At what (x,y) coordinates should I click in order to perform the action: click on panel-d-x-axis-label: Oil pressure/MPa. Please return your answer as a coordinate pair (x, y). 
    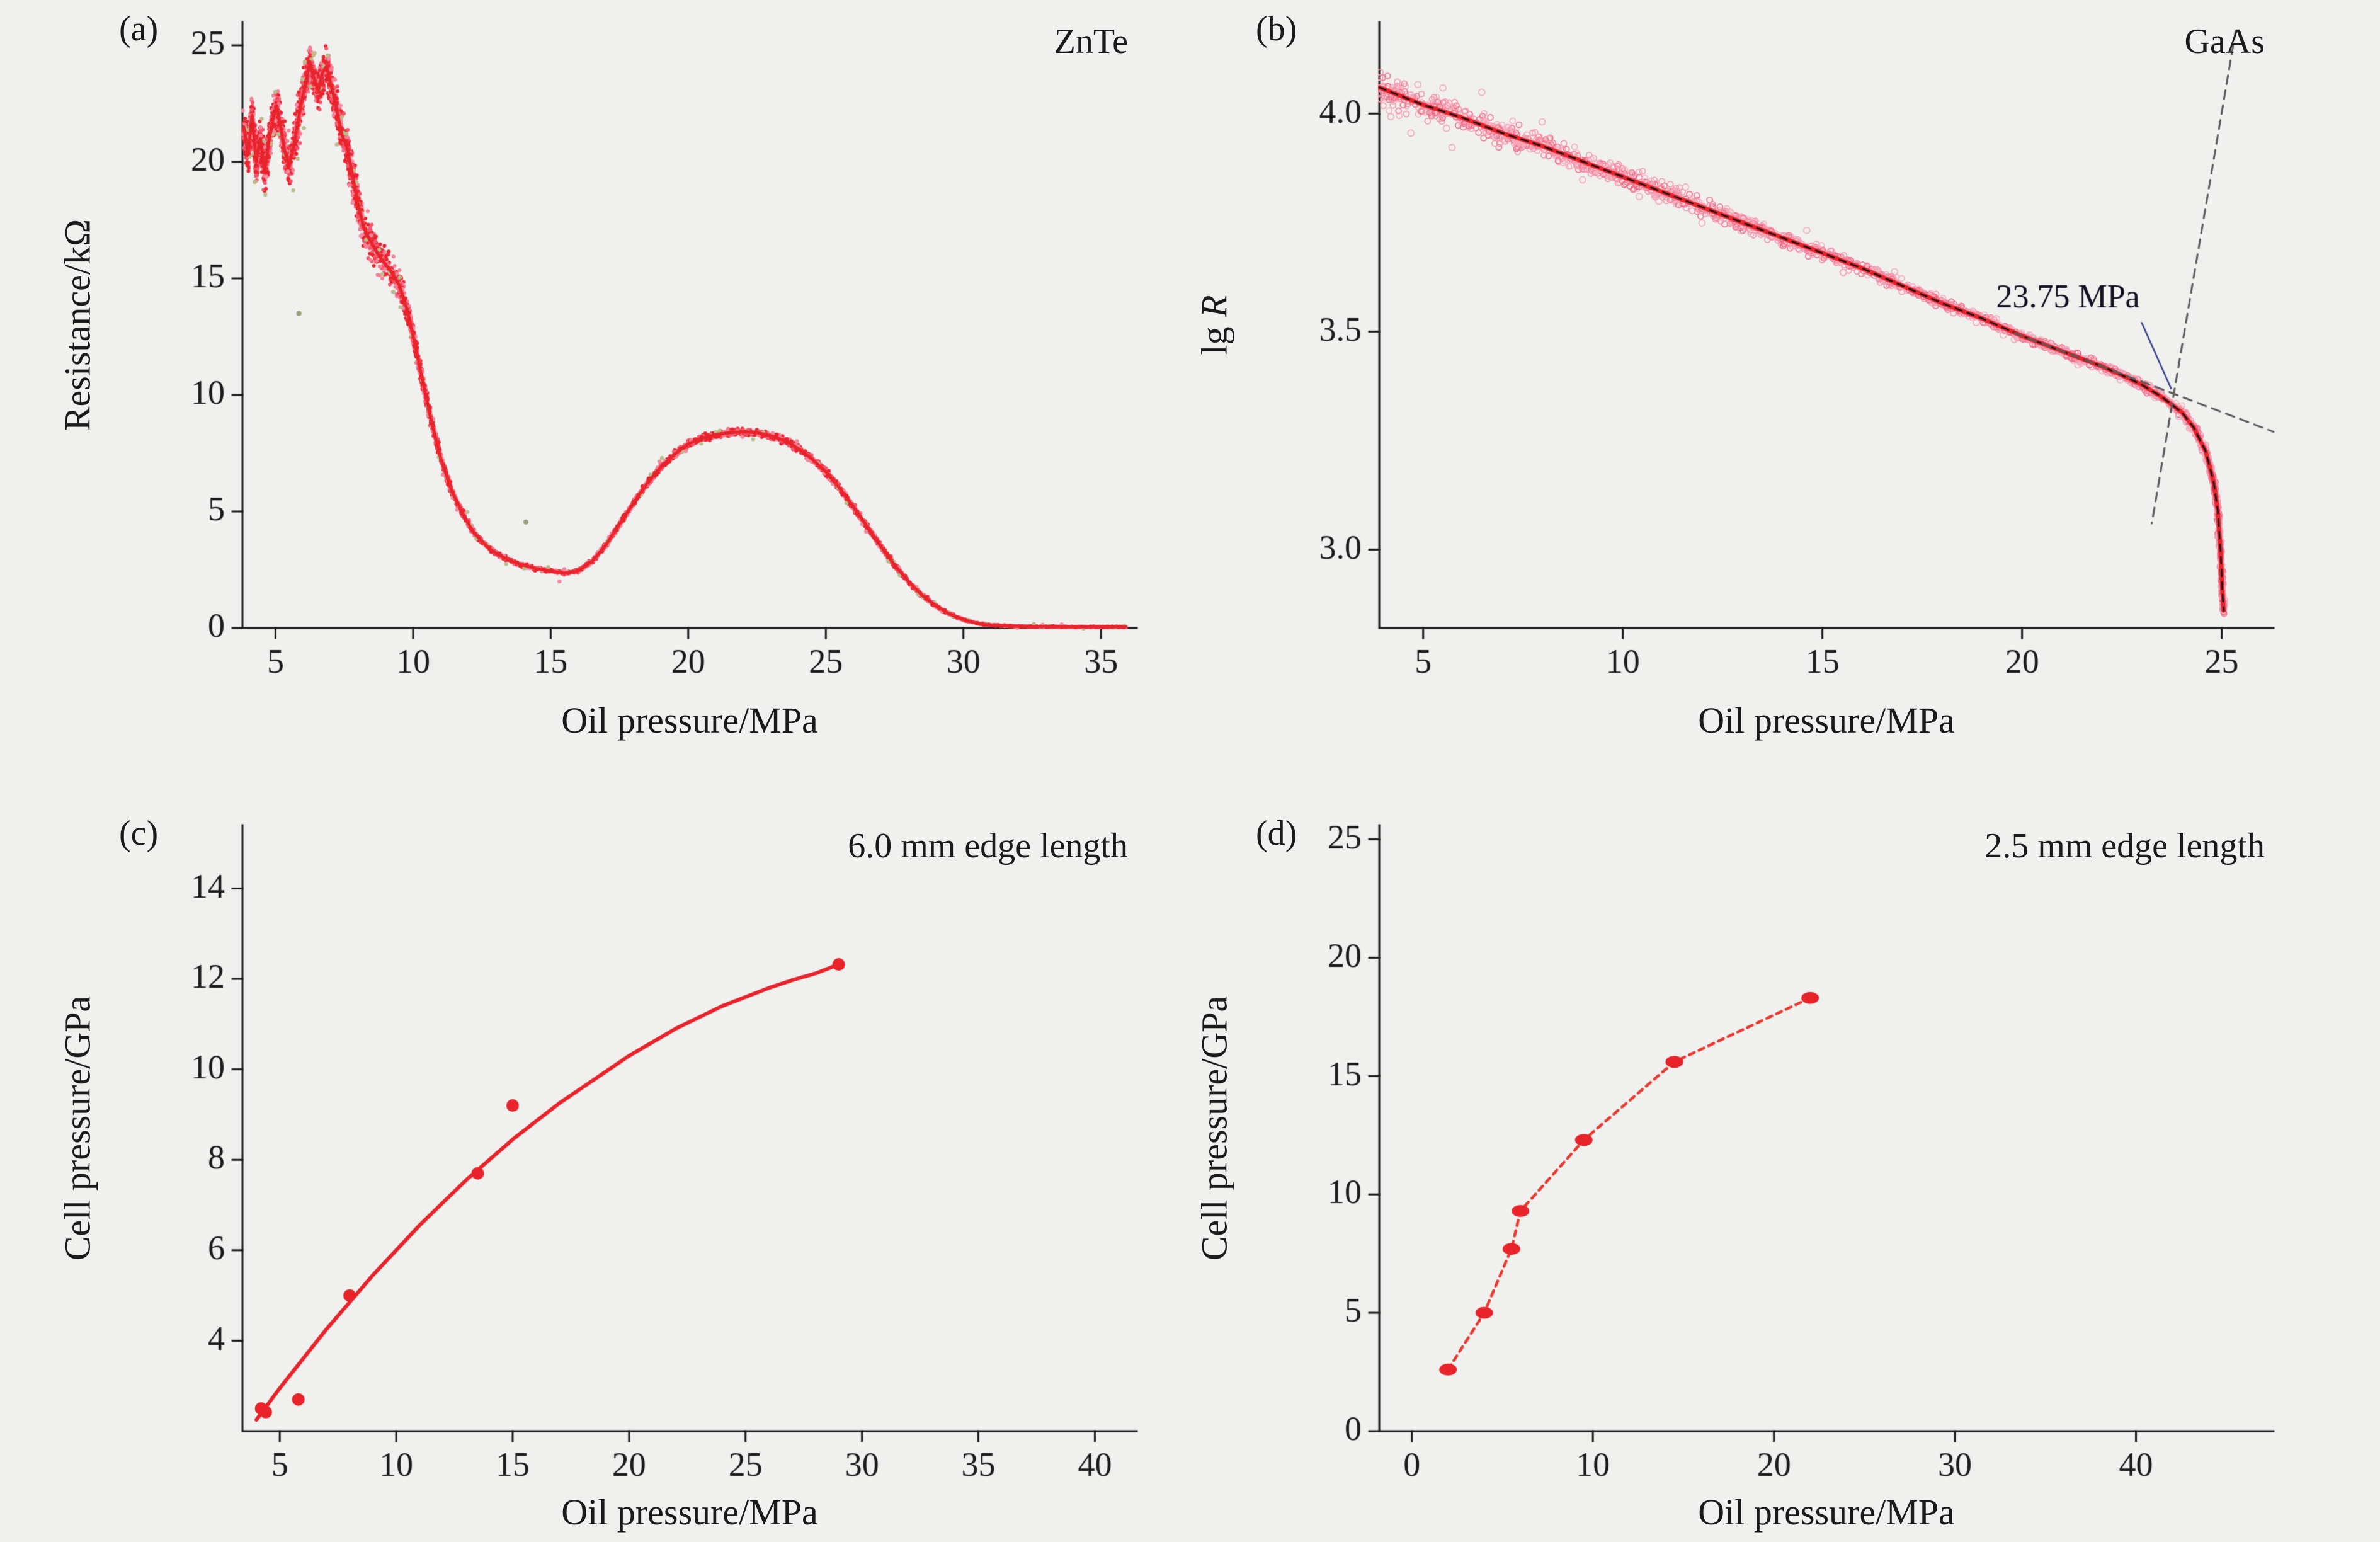
    Looking at the image, I should click on (1826, 1512).